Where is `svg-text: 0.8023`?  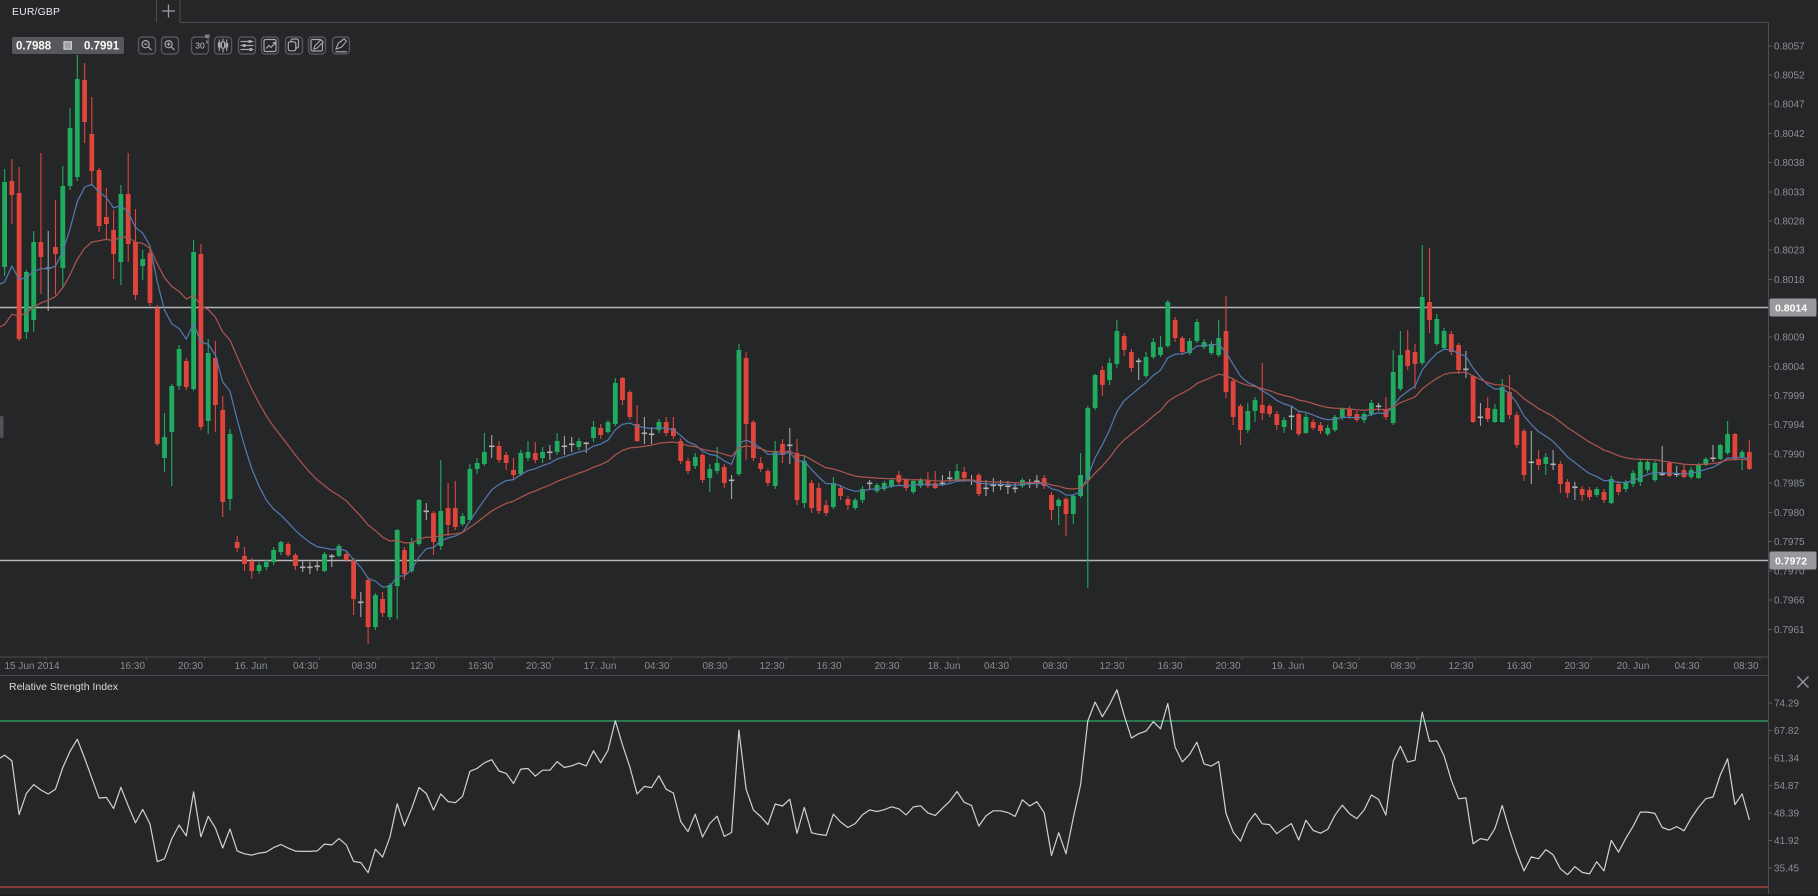 svg-text: 0.8023 is located at coordinates (1789, 251).